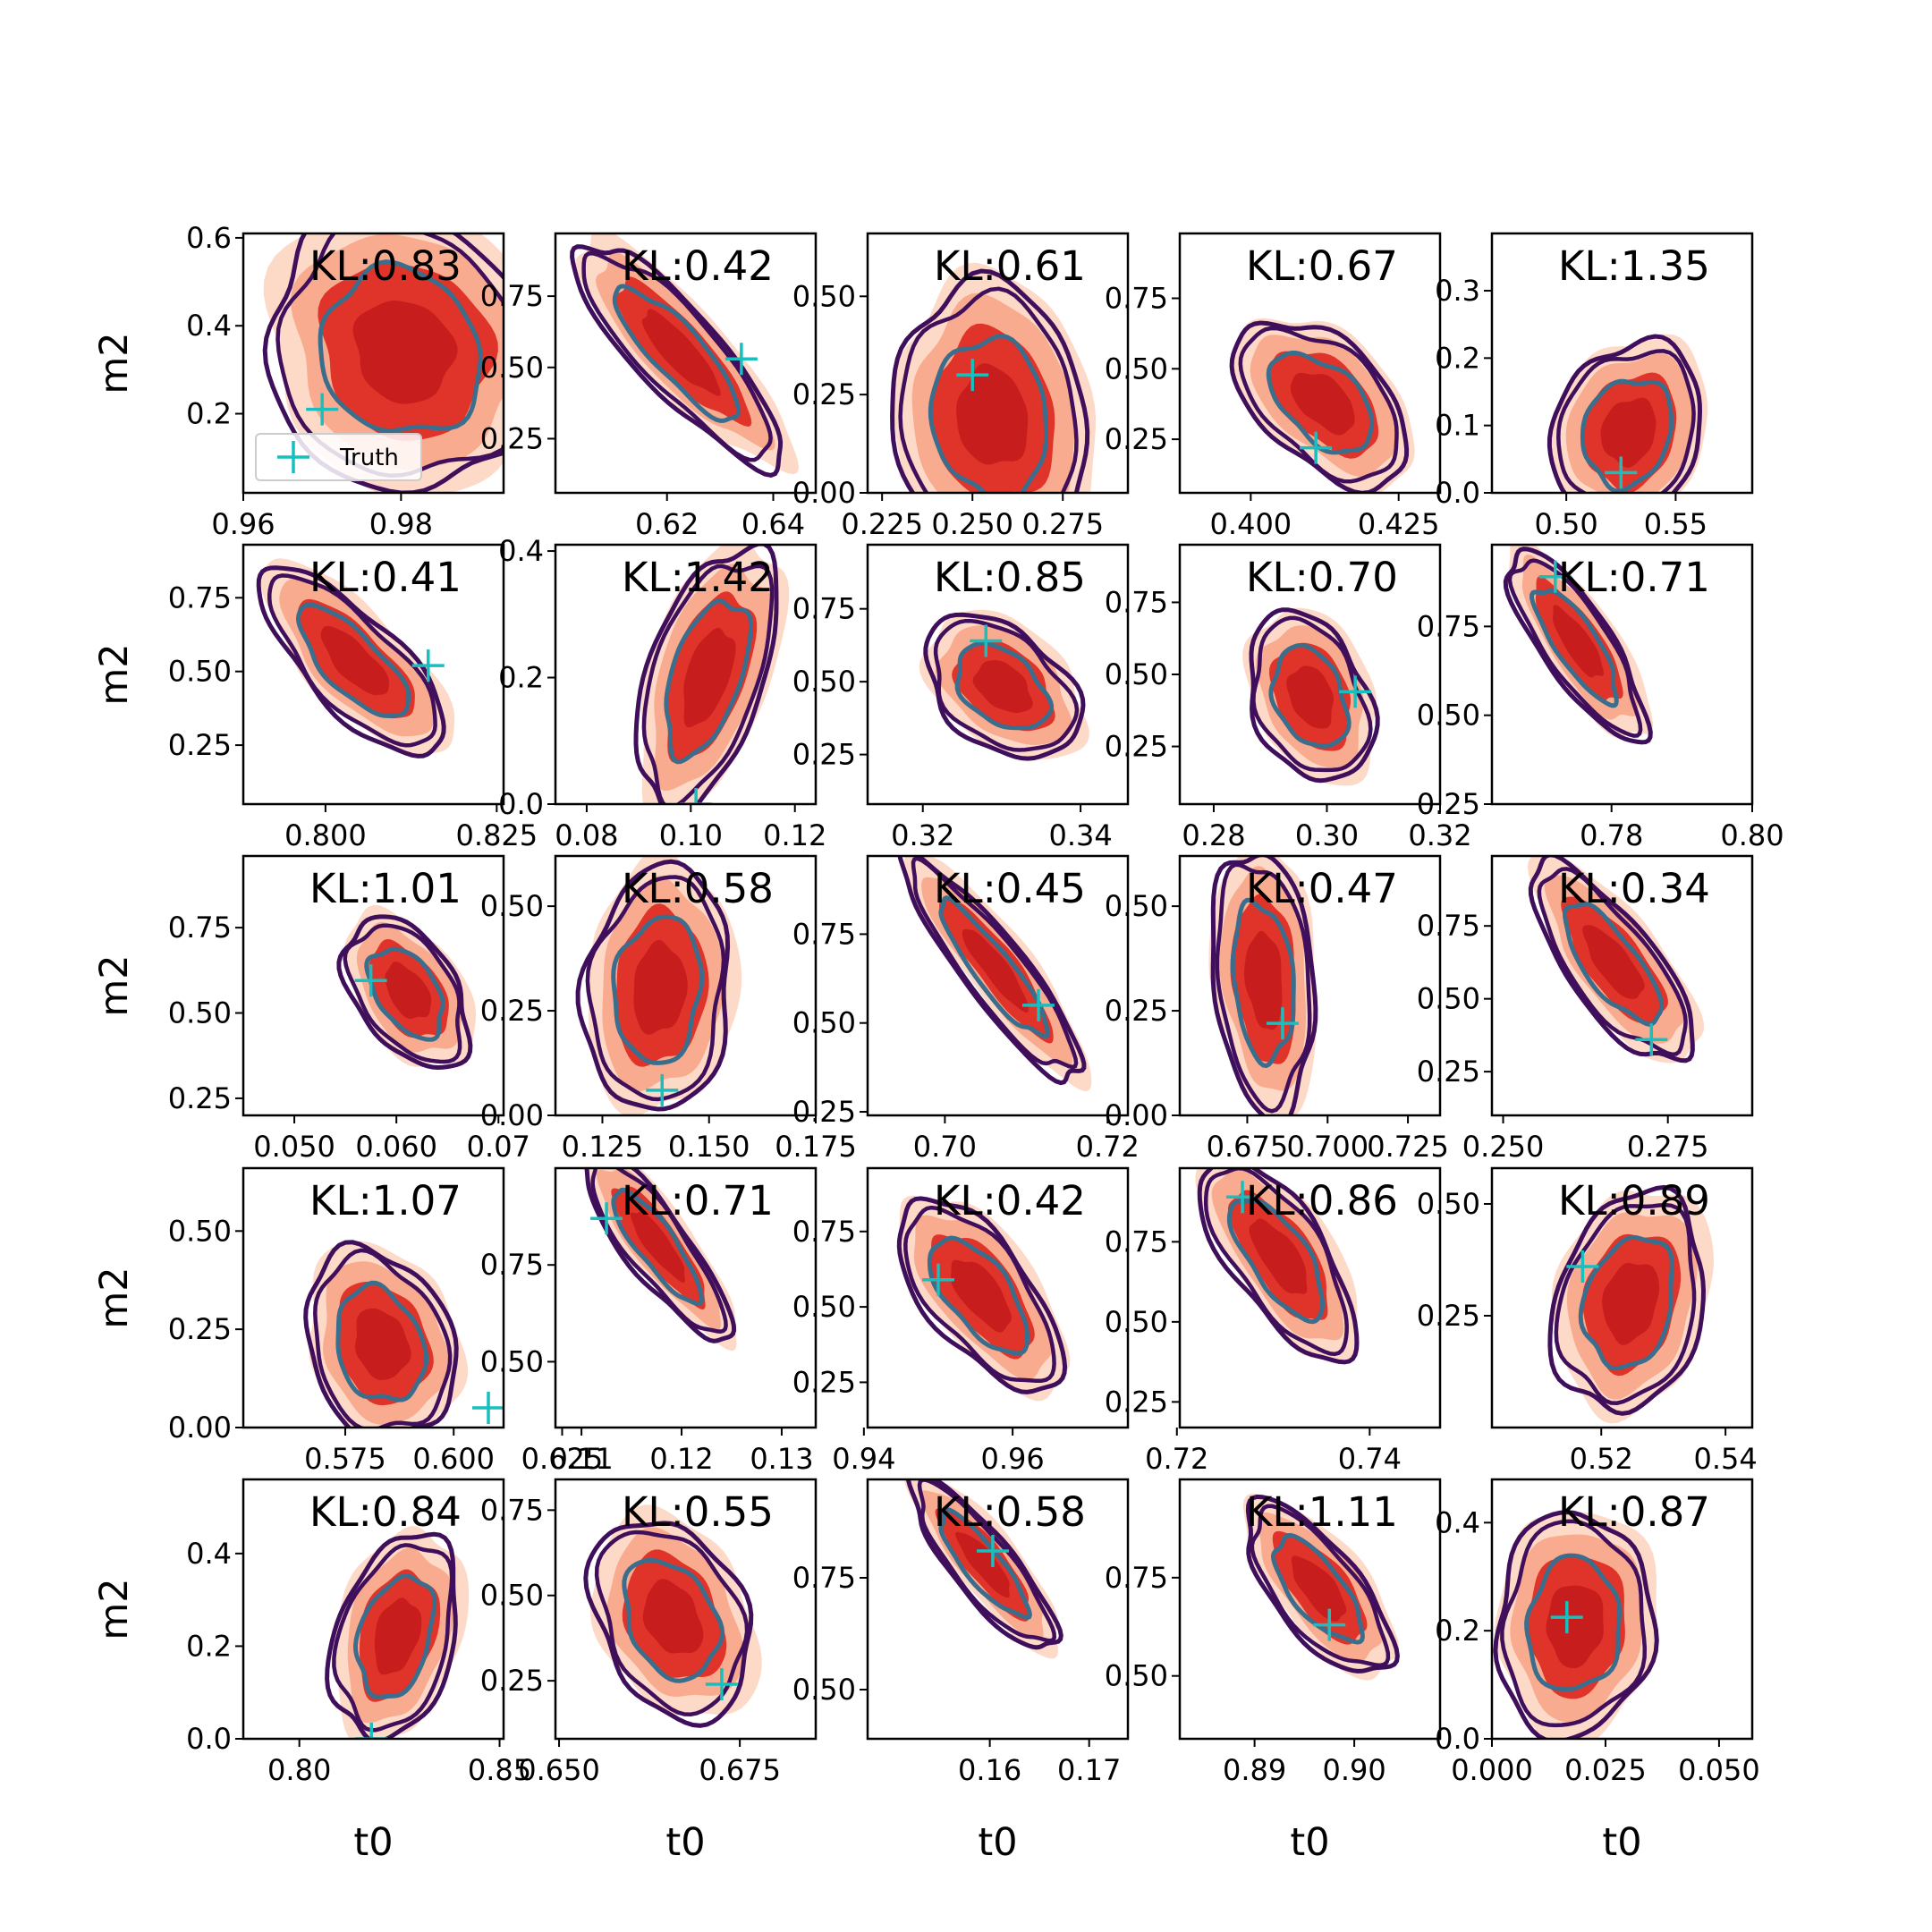 This screenshot has height=1932, width=1932. Describe the element at coordinates (691, 835) in the screenshot. I see `x-tick-label: 0.10` at that location.